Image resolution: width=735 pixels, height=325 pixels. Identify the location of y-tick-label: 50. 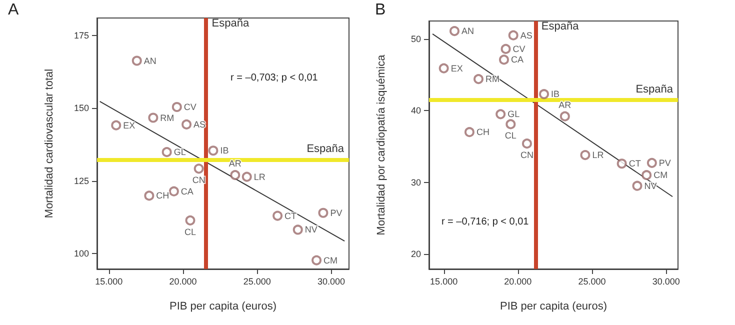
(415, 39).